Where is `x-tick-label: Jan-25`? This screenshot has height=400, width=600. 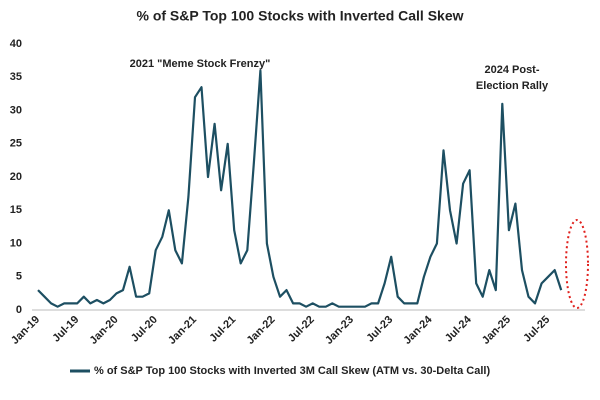 x-tick-label: Jan-25 is located at coordinates (496, 330).